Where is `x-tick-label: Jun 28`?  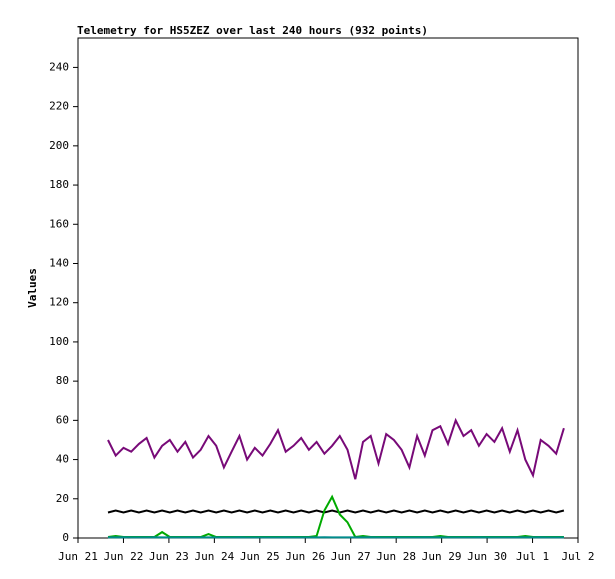
x-tick-label: Jun 28 is located at coordinates (396, 556).